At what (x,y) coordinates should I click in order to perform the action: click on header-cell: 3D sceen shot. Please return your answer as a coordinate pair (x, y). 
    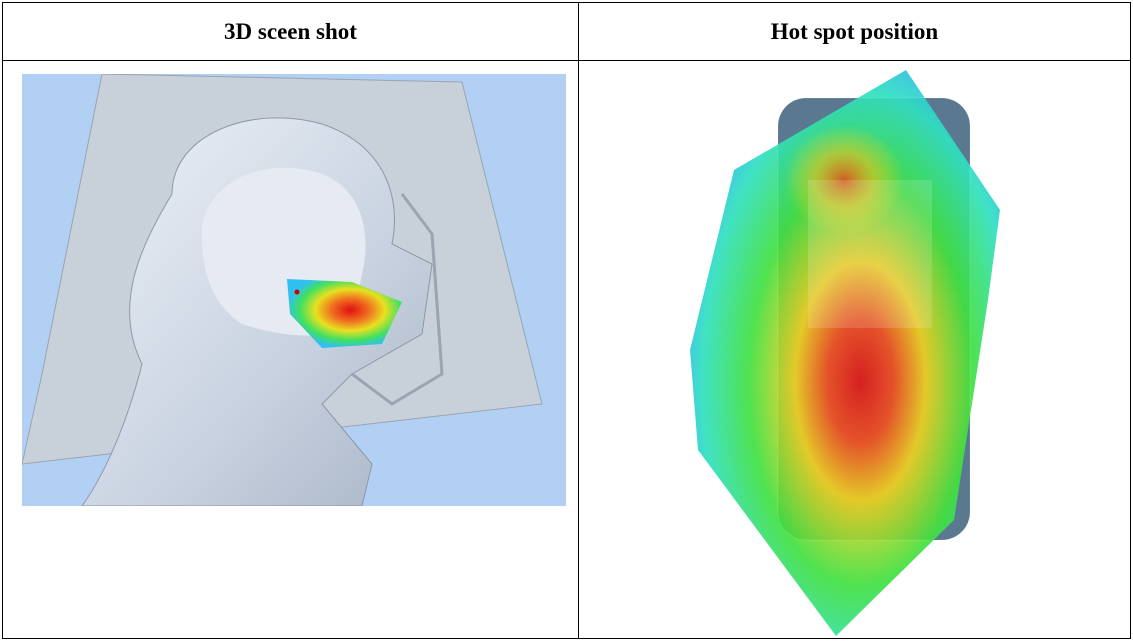
    Looking at the image, I should click on (290, 31).